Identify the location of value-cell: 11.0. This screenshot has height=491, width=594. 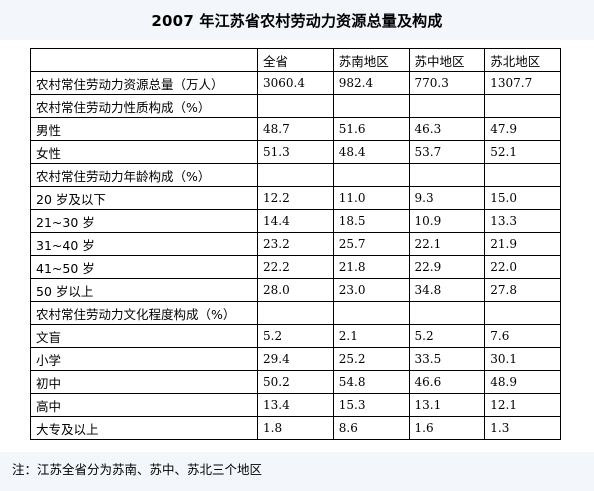
(371, 198).